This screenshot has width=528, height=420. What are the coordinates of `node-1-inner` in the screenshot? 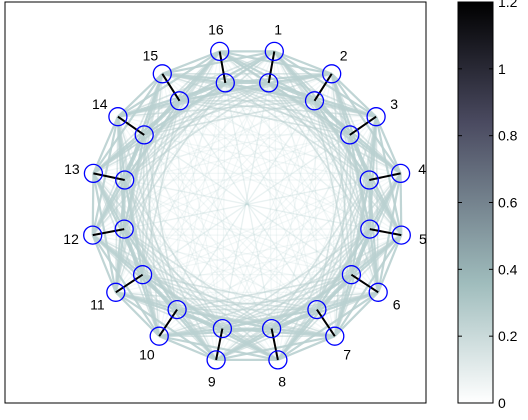 It's located at (269, 83).